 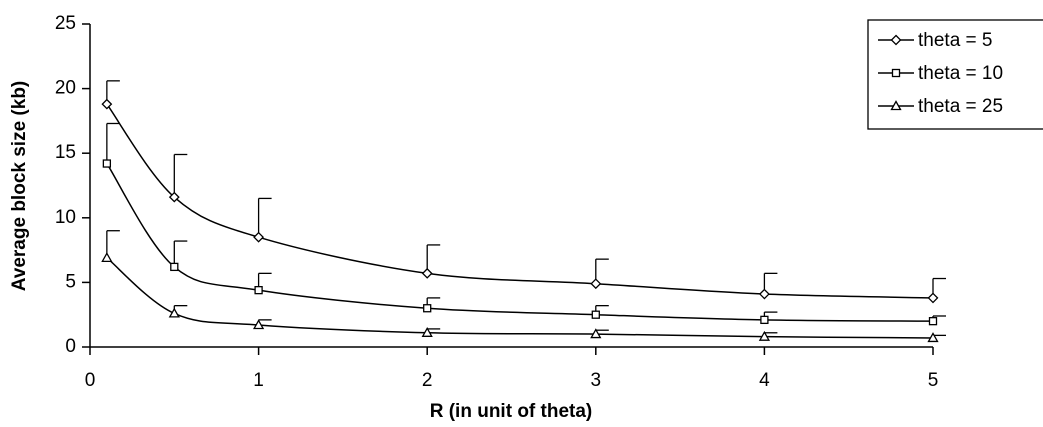 What do you see at coordinates (955, 40) in the screenshot?
I see `legend-label: theta = 5` at bounding box center [955, 40].